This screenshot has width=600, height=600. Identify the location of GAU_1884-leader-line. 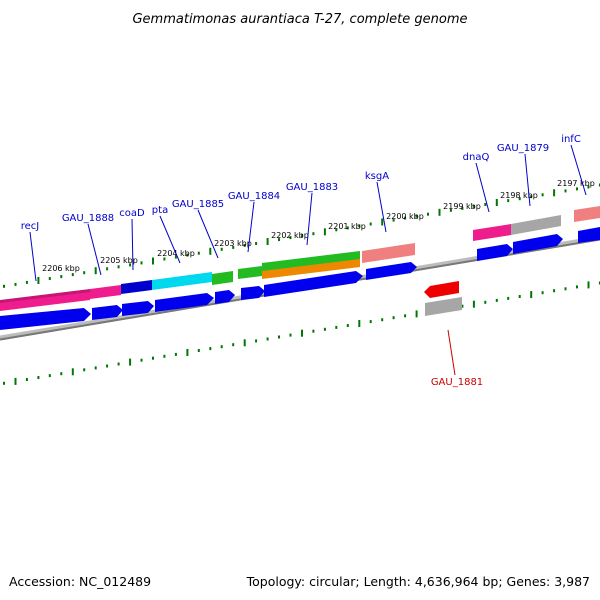
(251, 227).